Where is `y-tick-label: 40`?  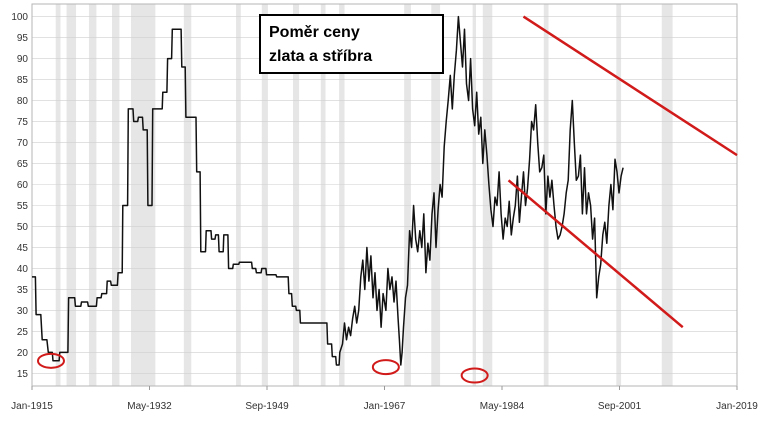 y-tick-label: 40 is located at coordinates (23, 269).